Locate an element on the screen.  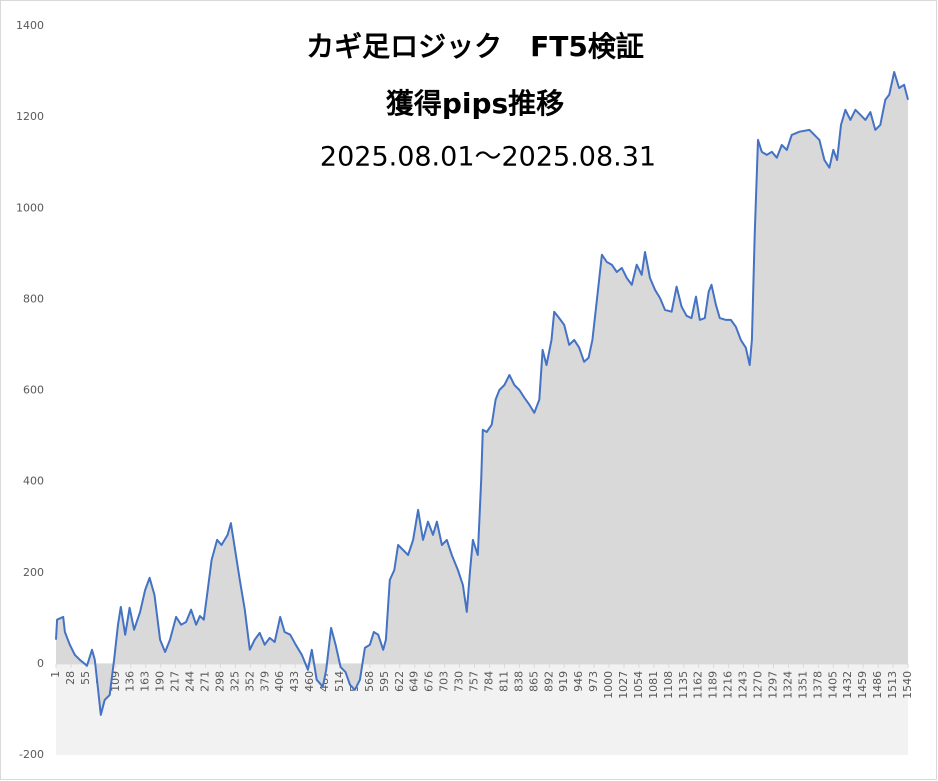
y-tick-label: 800 is located at coordinates (33, 298).